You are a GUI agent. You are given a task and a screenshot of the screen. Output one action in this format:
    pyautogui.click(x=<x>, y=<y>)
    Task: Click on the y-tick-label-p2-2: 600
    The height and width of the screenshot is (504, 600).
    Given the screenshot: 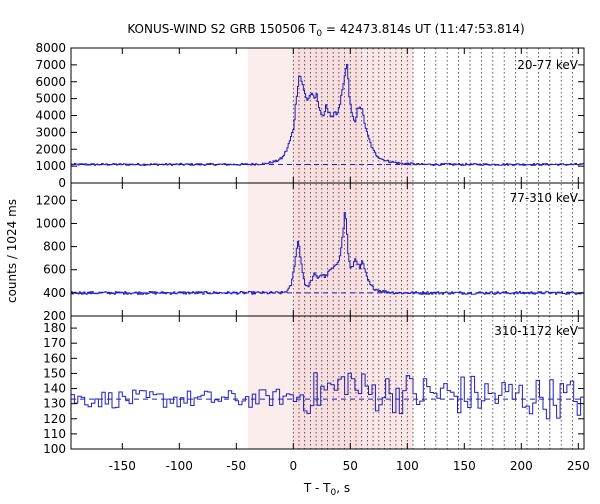 What is the action you would take?
    pyautogui.click(x=54, y=270)
    